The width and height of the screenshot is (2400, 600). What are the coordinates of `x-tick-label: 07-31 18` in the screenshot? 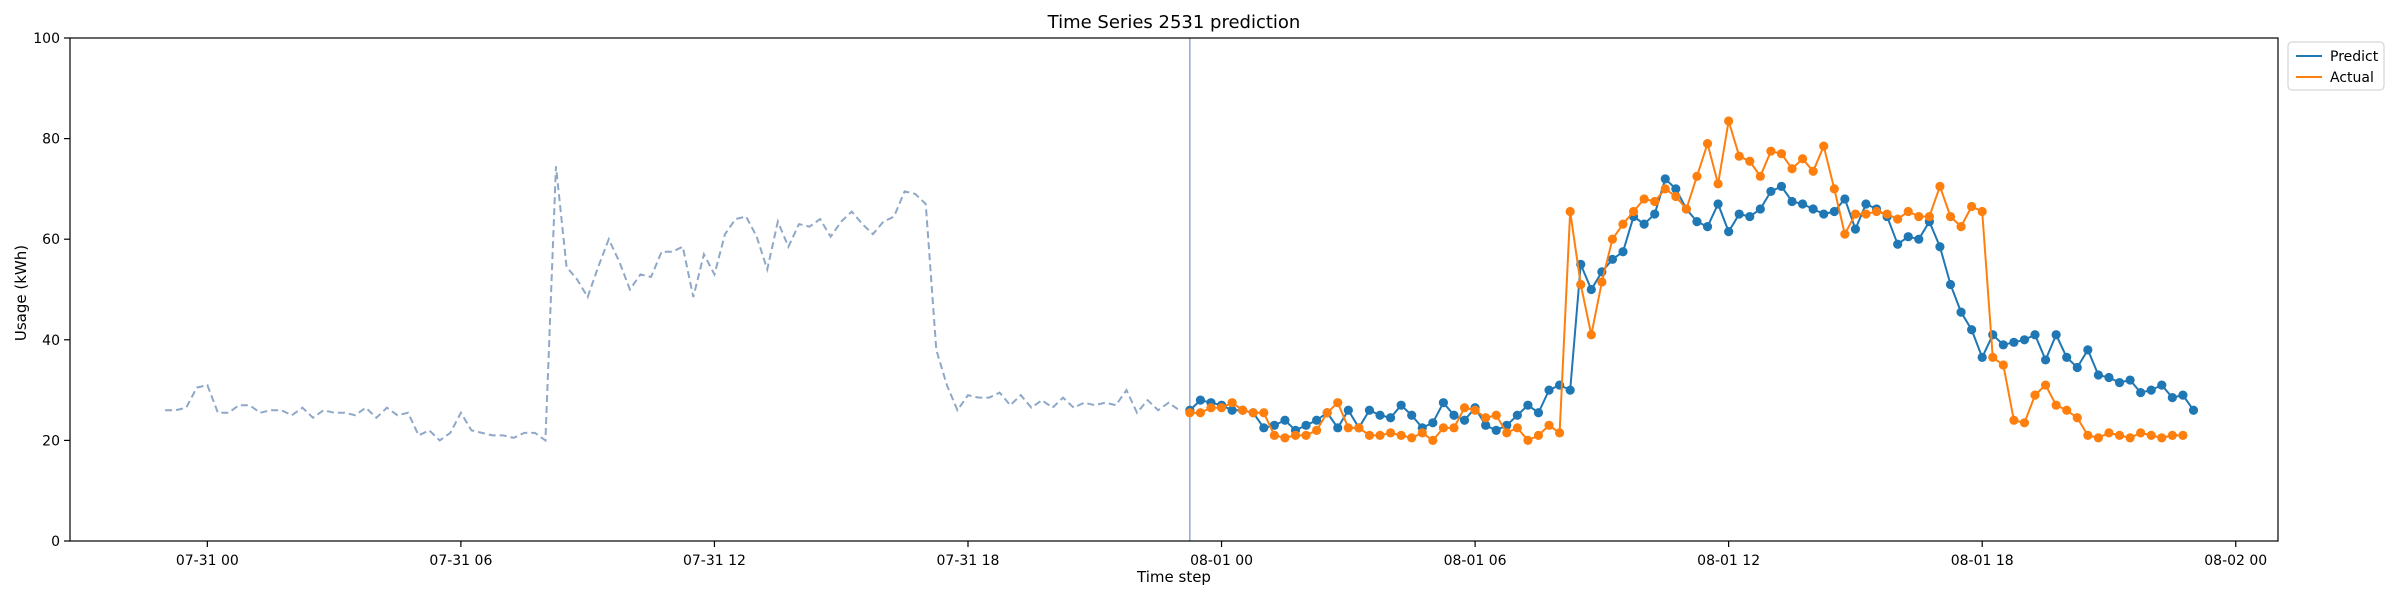 It's located at (968, 561).